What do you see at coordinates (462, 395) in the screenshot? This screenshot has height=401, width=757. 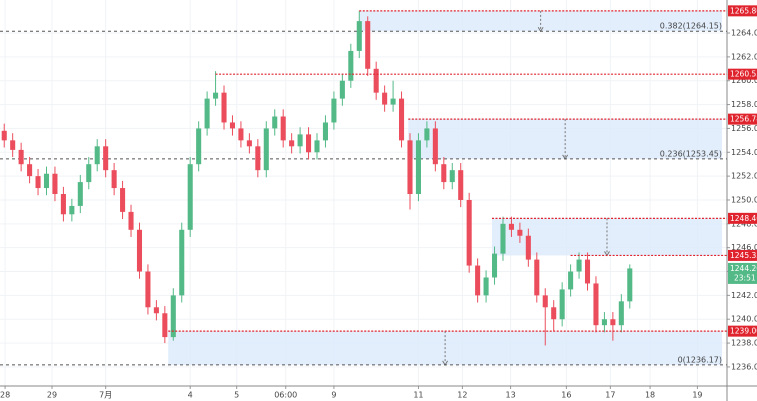 I see `x-tick-label: 12` at bounding box center [462, 395].